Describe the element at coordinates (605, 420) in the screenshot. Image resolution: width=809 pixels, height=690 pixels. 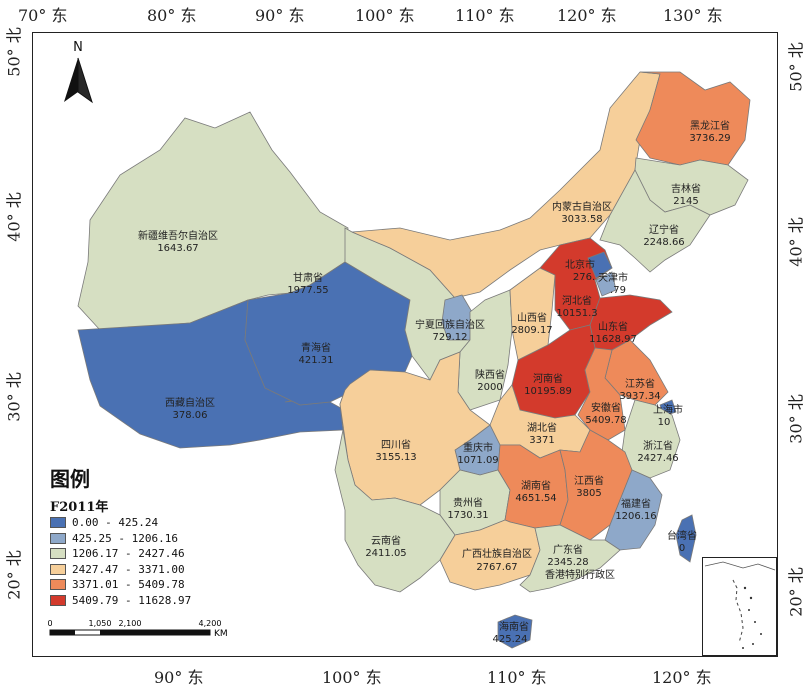
I see `label-value-anhui: 5409.78` at that location.